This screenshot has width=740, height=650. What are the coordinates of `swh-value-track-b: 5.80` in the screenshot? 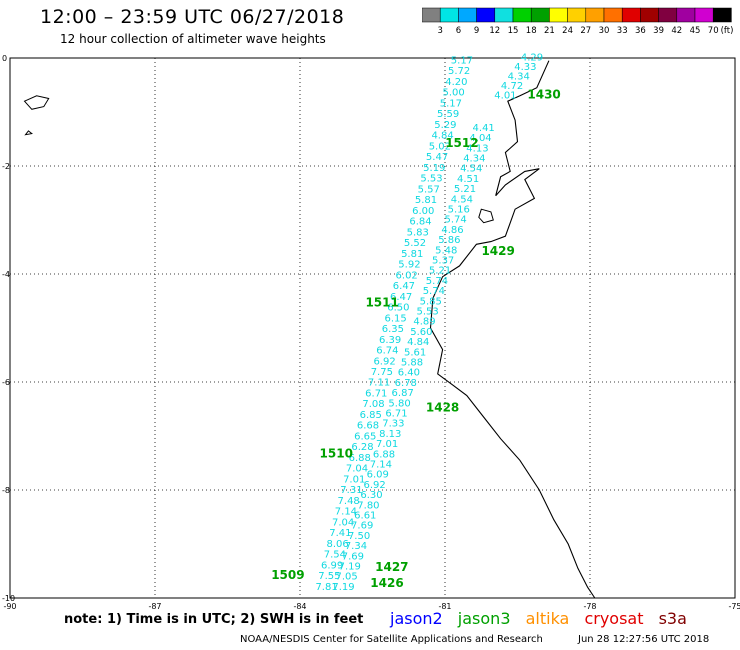 It's located at (399, 403).